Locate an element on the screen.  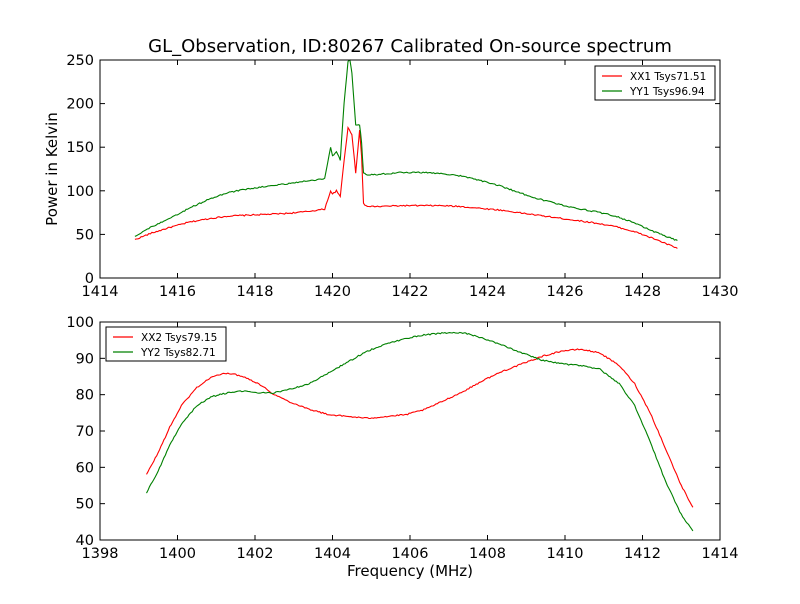
x-tick-label: 1418 is located at coordinates (255, 292).